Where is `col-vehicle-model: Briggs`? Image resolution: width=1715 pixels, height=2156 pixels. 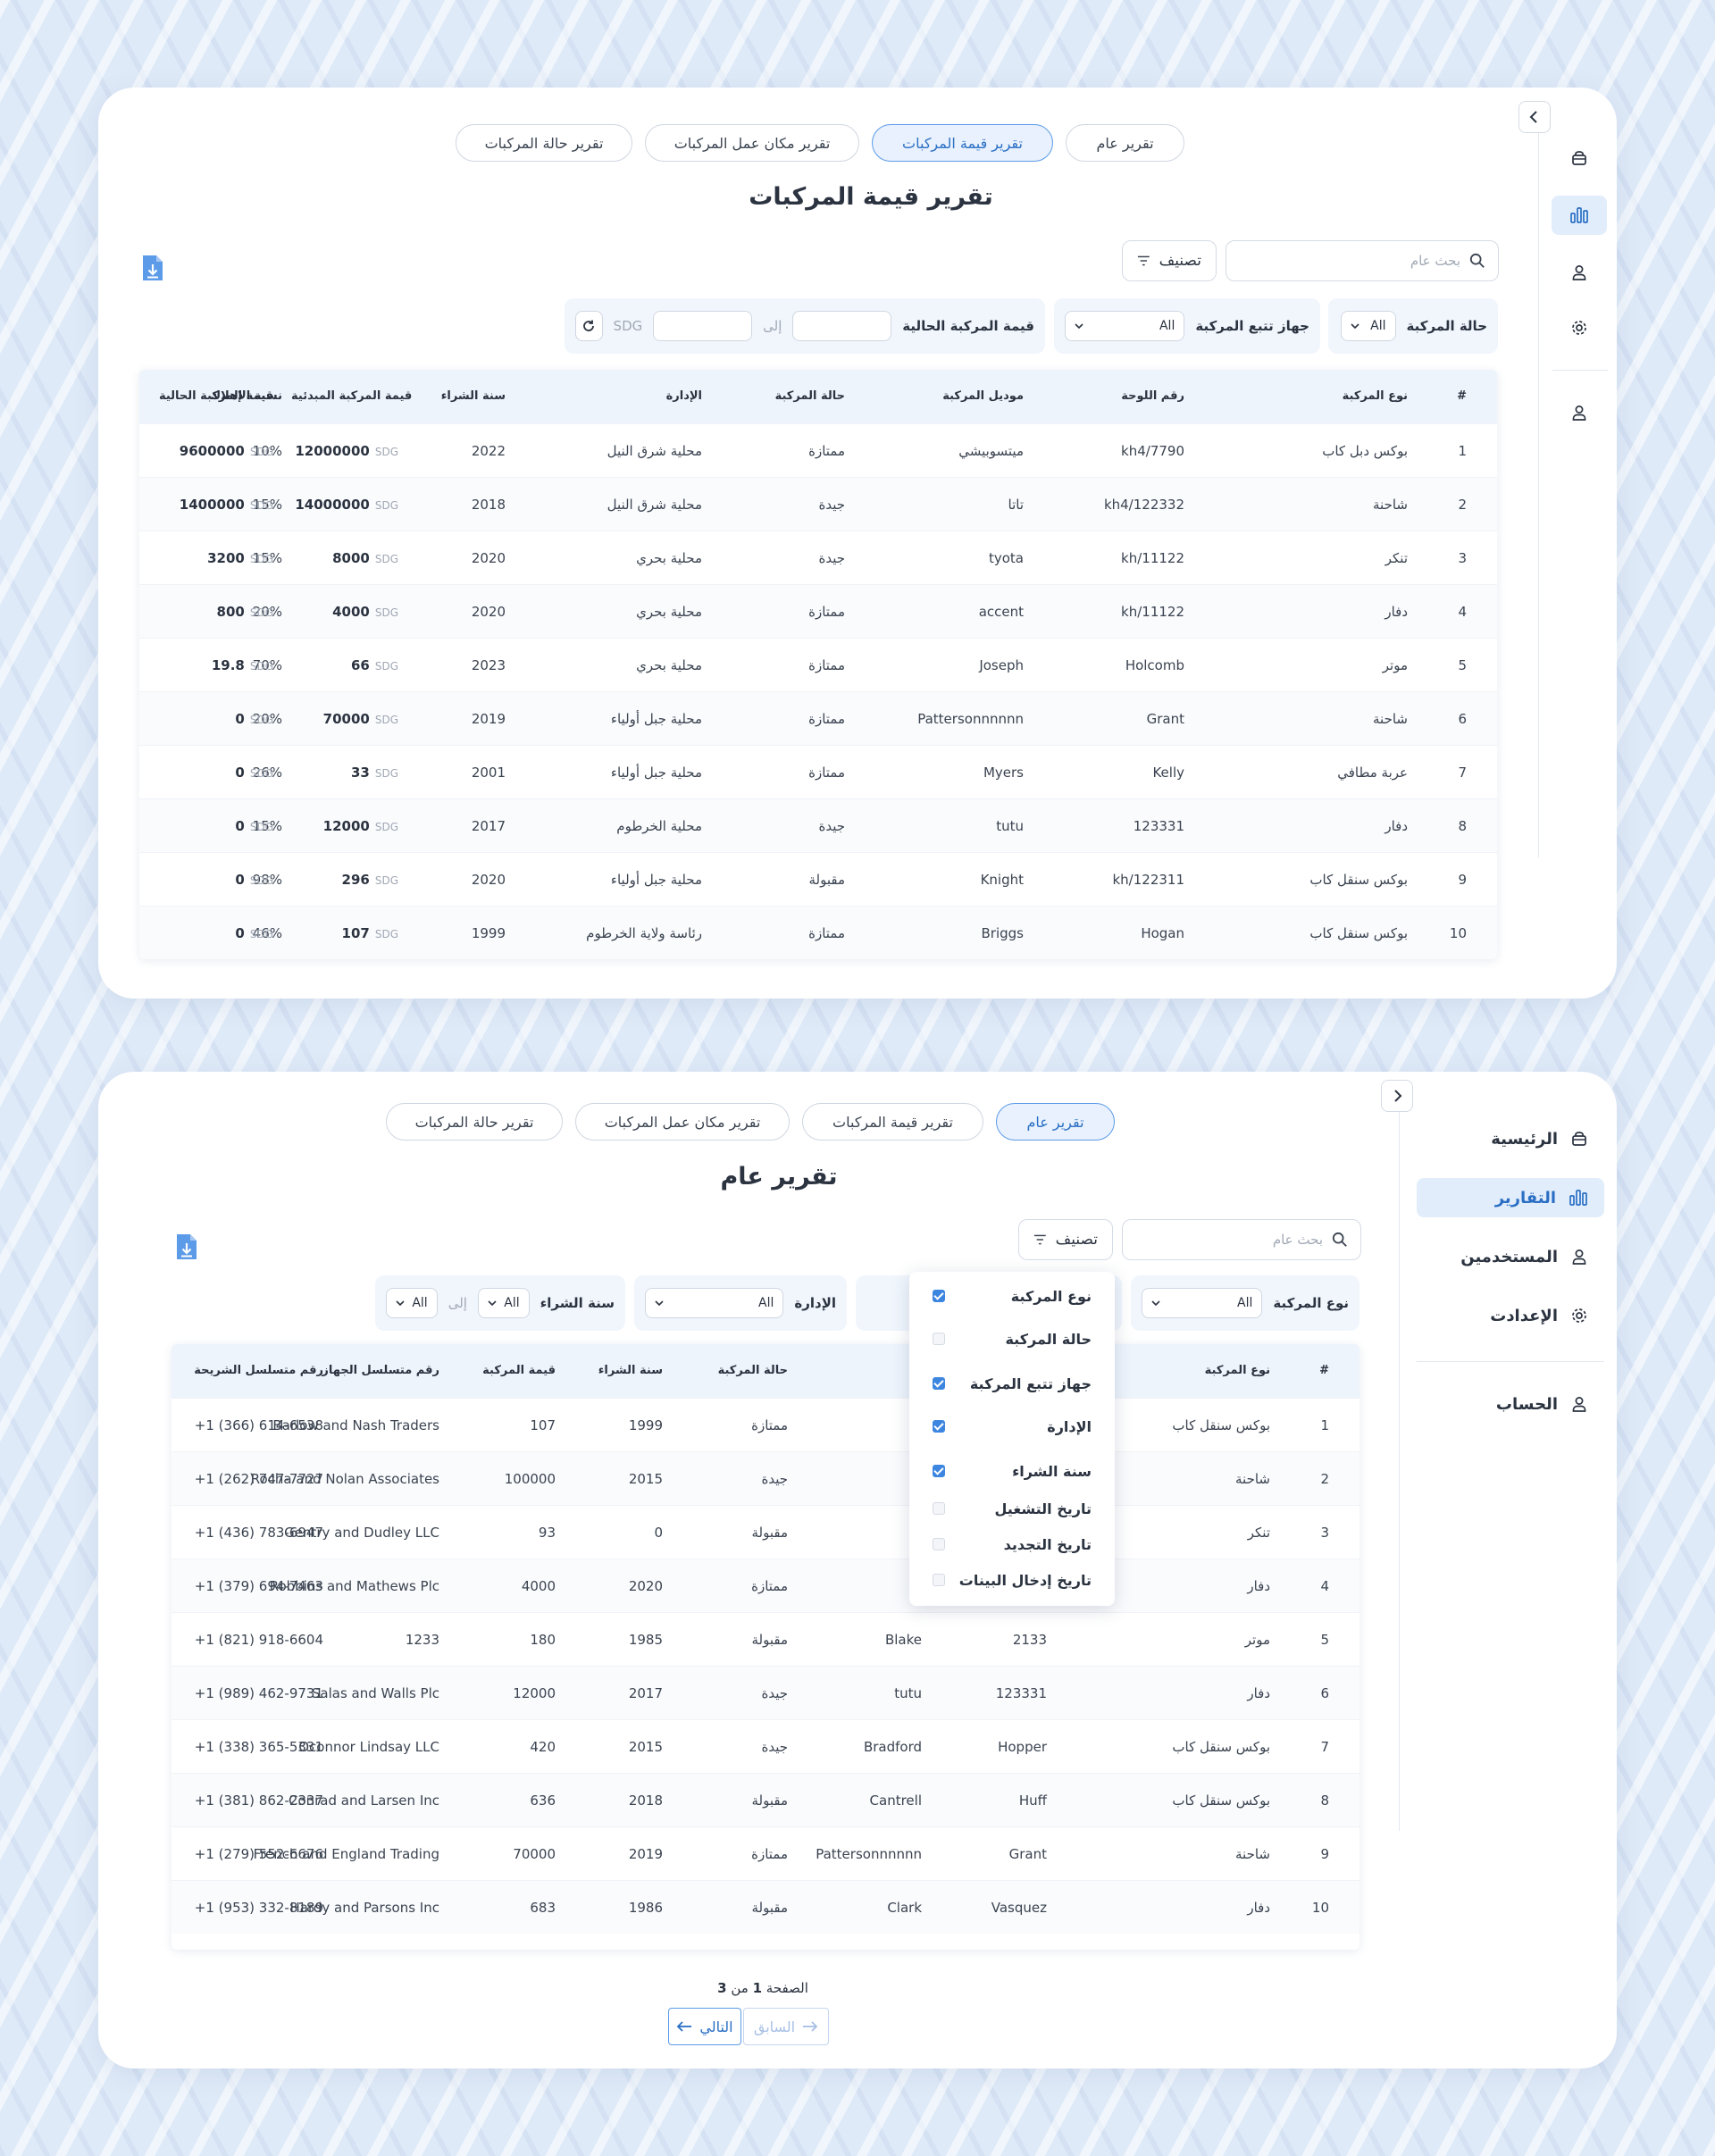
col-vehicle-model: Briggs is located at coordinates (1002, 933).